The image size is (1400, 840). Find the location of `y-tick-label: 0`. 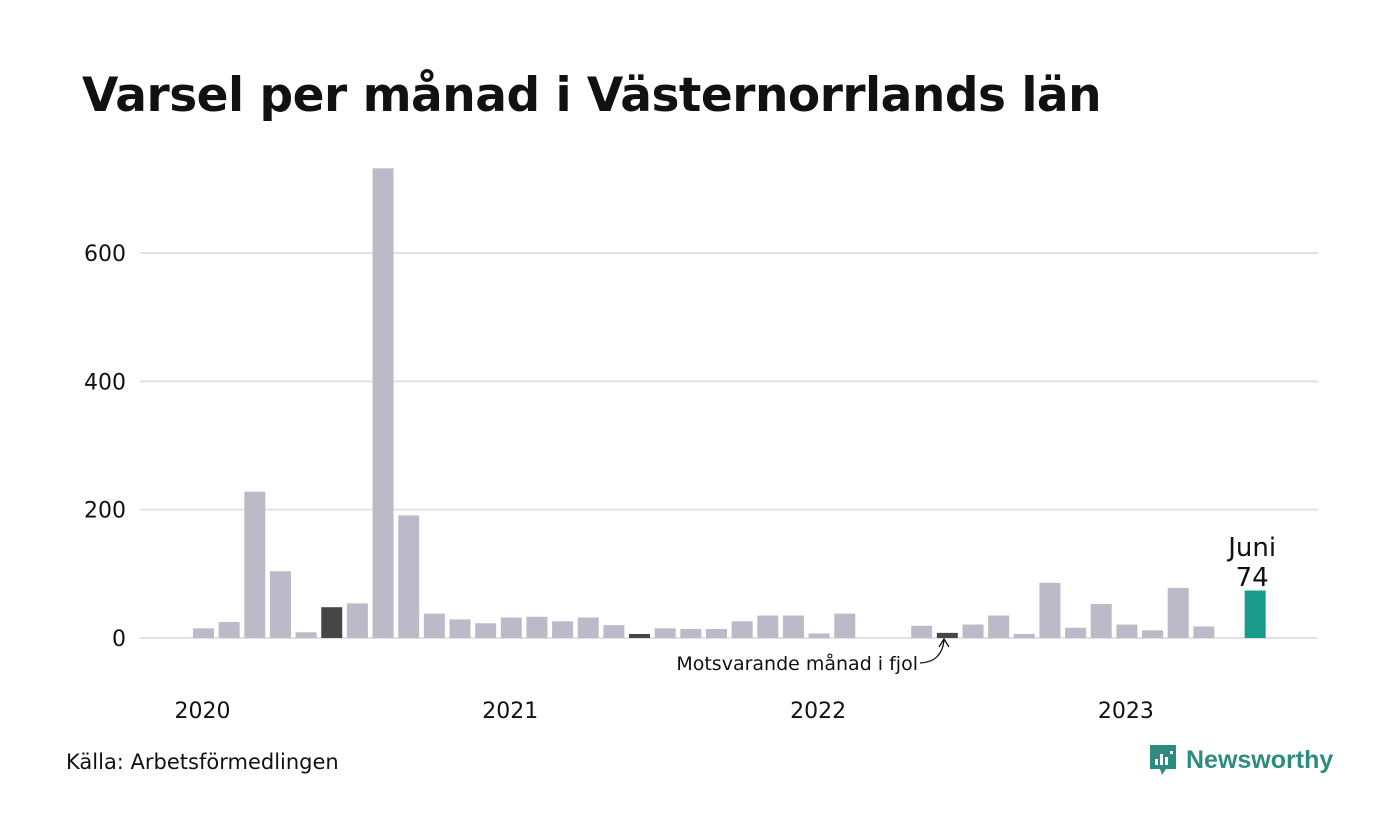

y-tick-label: 0 is located at coordinates (119, 639).